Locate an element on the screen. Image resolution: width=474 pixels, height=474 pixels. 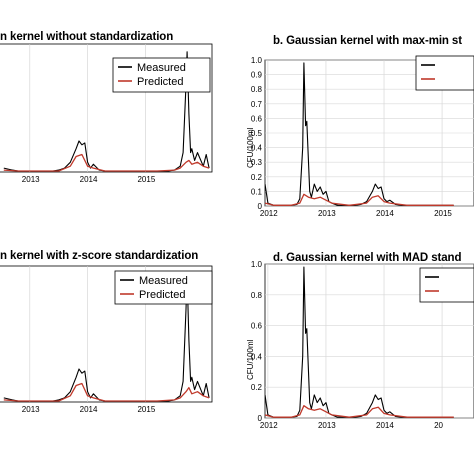
panel-b-x-tick-label: 2012 is located at coordinates (269, 213).